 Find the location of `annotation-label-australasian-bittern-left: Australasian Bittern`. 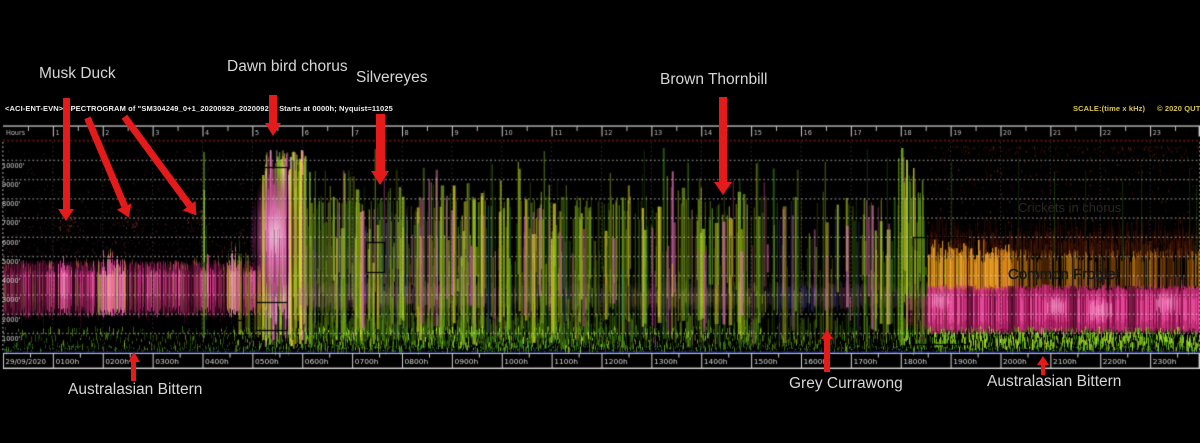

annotation-label-australasian-bittern-left: Australasian Bittern is located at coordinates (135, 389).